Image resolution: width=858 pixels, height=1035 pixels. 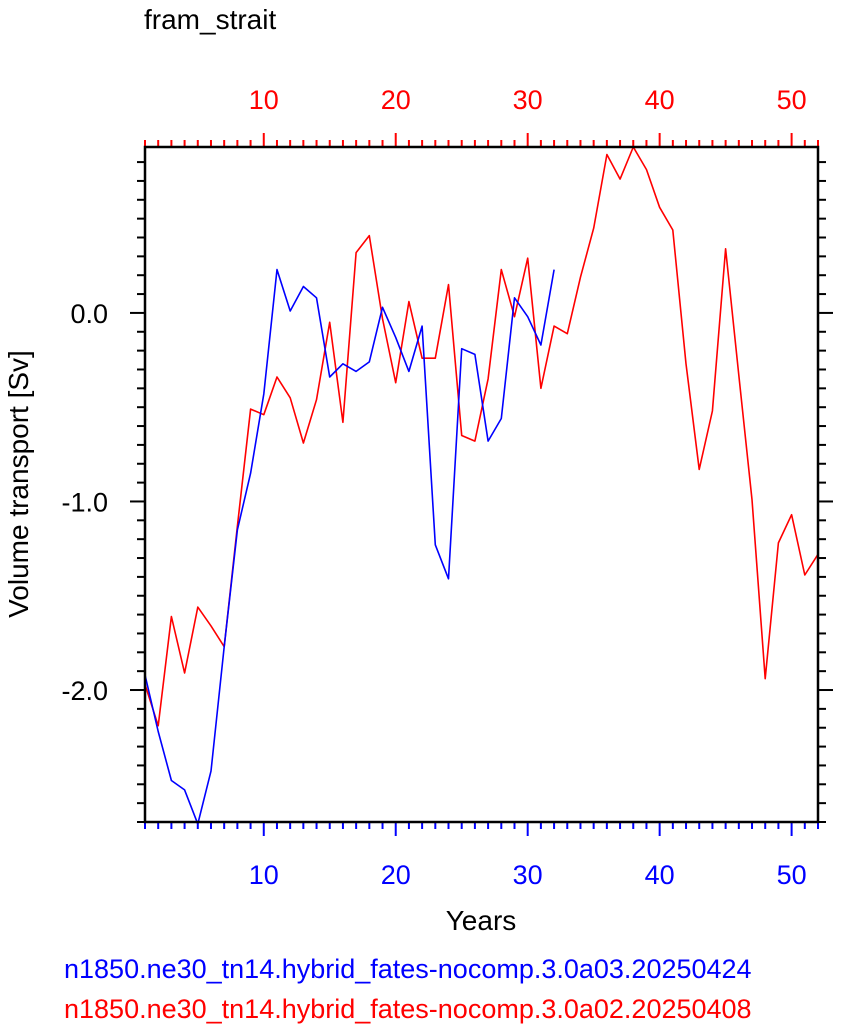 What do you see at coordinates (396, 875) in the screenshot?
I see `x-tick-label-bottom: 20` at bounding box center [396, 875].